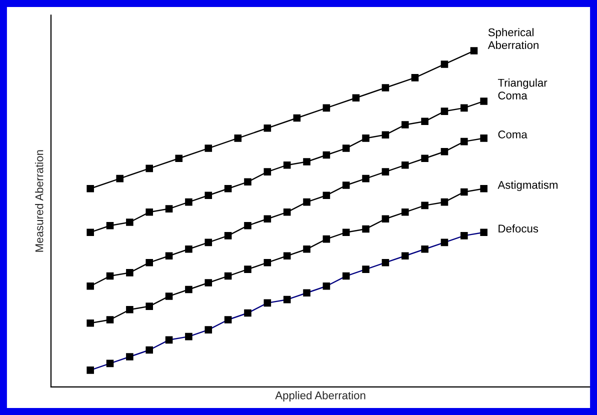  I want to click on y-axis-title: Measured Aberration, so click(39, 201).